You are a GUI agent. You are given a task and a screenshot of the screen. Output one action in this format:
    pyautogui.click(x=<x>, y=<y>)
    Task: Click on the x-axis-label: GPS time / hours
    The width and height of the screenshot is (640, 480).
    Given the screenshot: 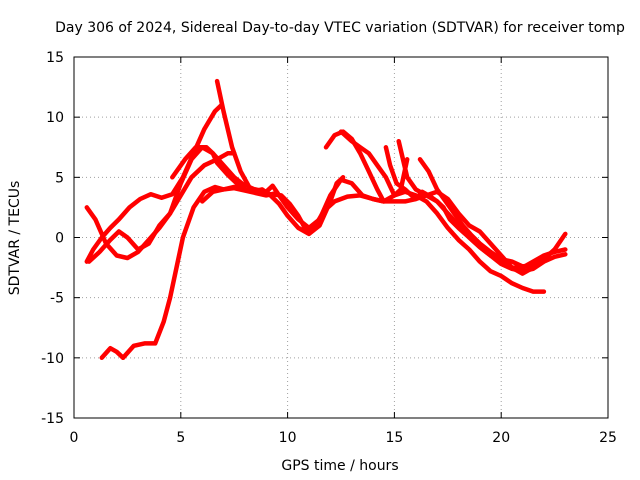 What is the action you would take?
    pyautogui.click(x=339, y=466)
    